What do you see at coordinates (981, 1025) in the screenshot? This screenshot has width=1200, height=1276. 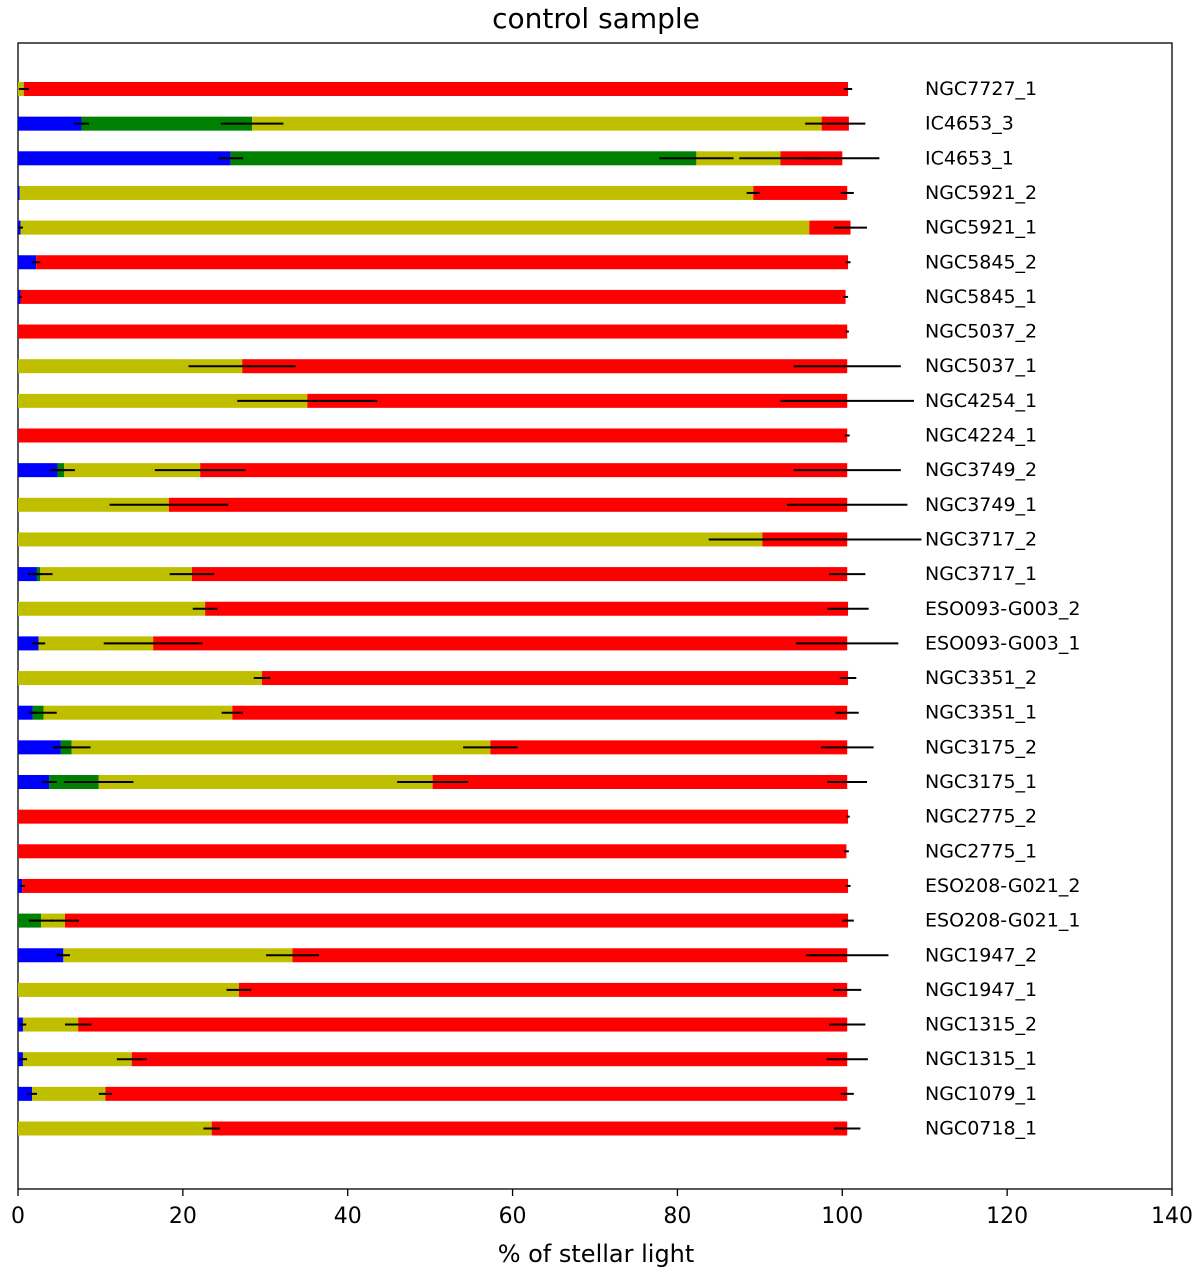 I see `category-label: NGC1315_2` at bounding box center [981, 1025].